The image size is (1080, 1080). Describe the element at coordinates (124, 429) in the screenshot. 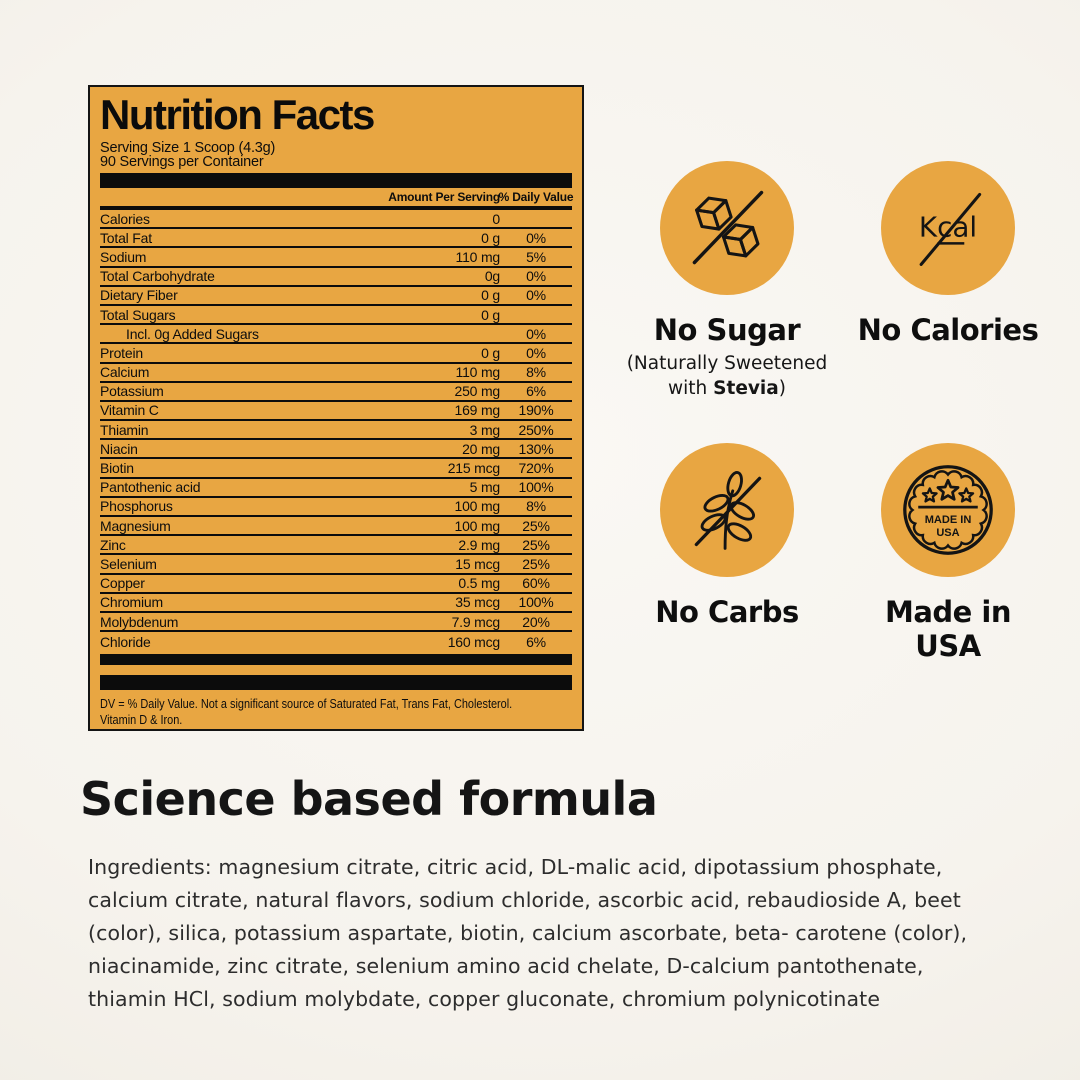

I see `nutrient-name: Thiamin` at that location.